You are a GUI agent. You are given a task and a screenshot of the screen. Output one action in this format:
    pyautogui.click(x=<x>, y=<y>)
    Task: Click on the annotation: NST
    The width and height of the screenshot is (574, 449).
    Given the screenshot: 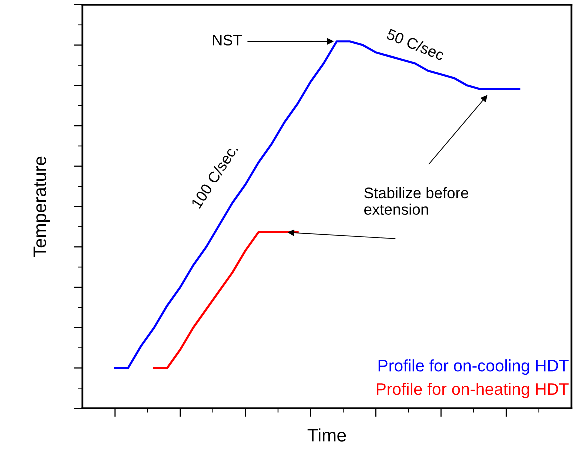 What is the action you would take?
    pyautogui.click(x=227, y=40)
    